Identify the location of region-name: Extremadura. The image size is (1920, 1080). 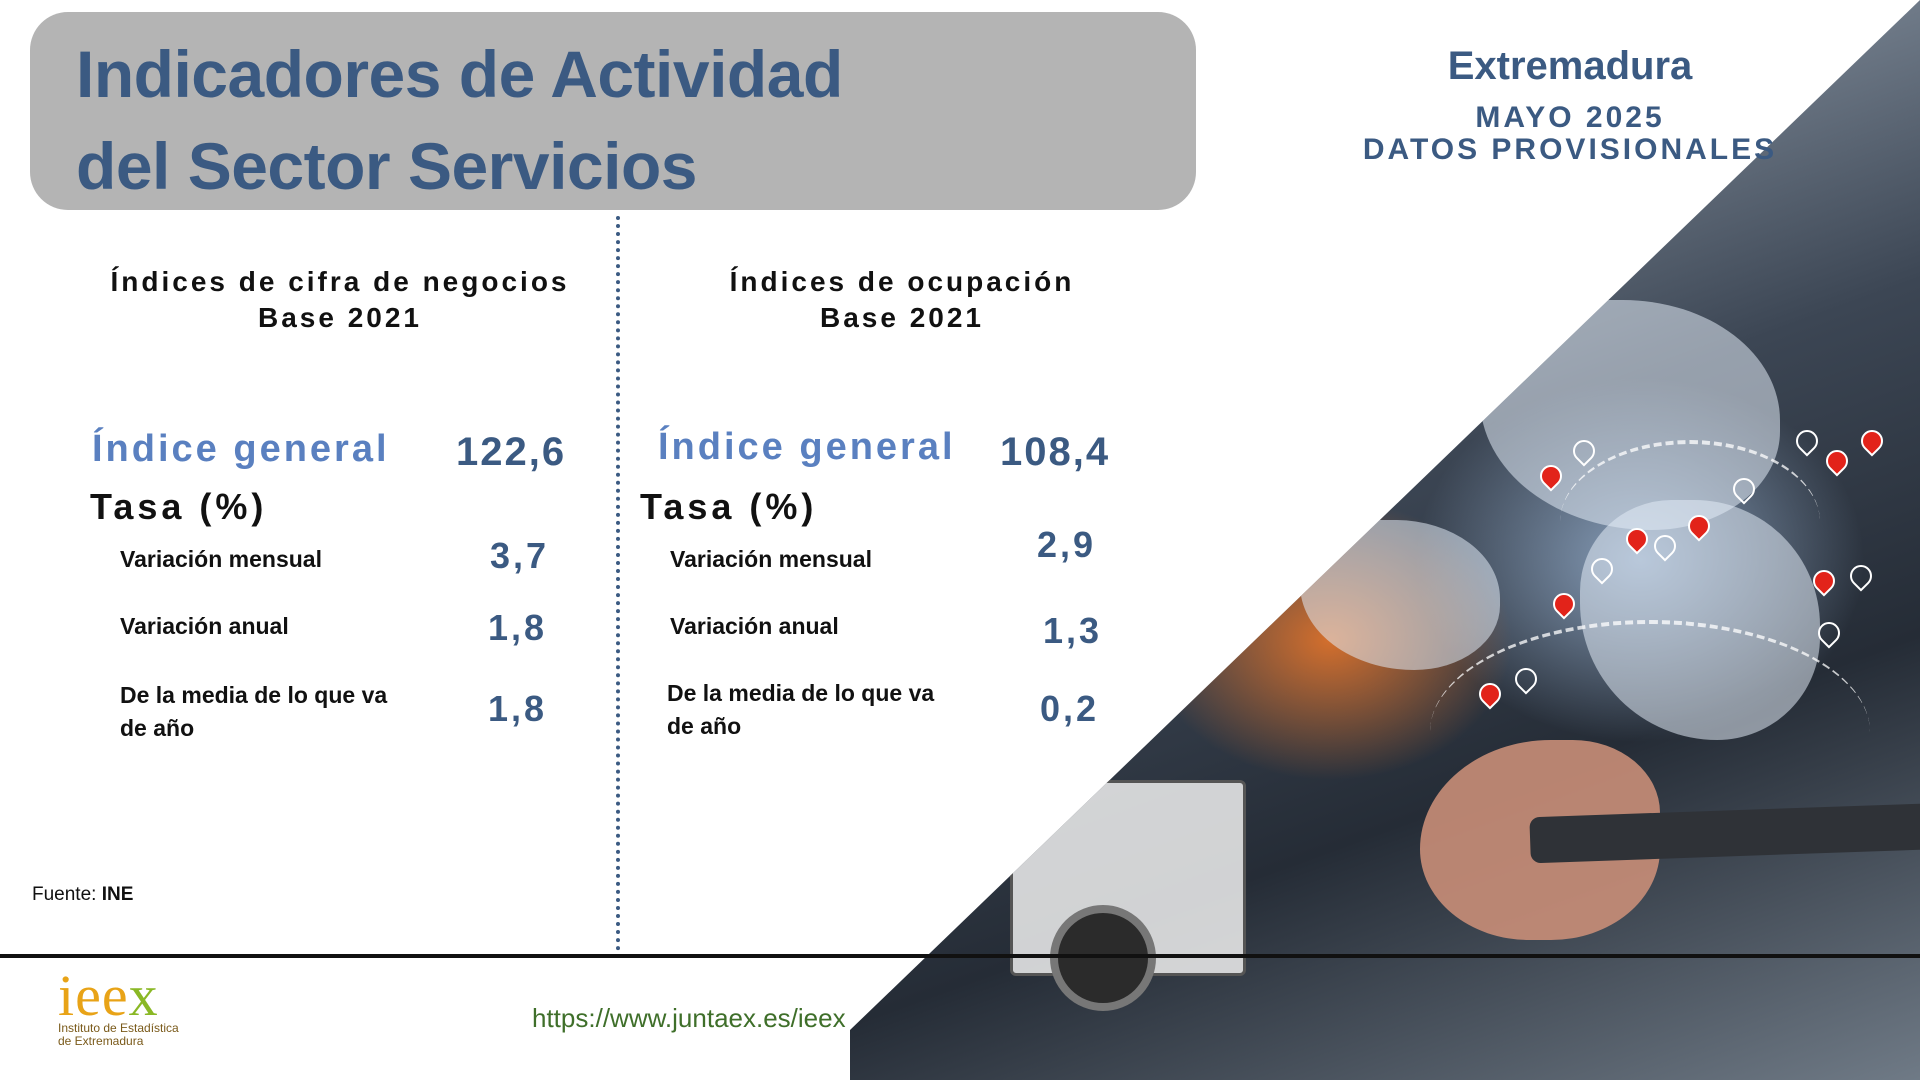
(1570, 66).